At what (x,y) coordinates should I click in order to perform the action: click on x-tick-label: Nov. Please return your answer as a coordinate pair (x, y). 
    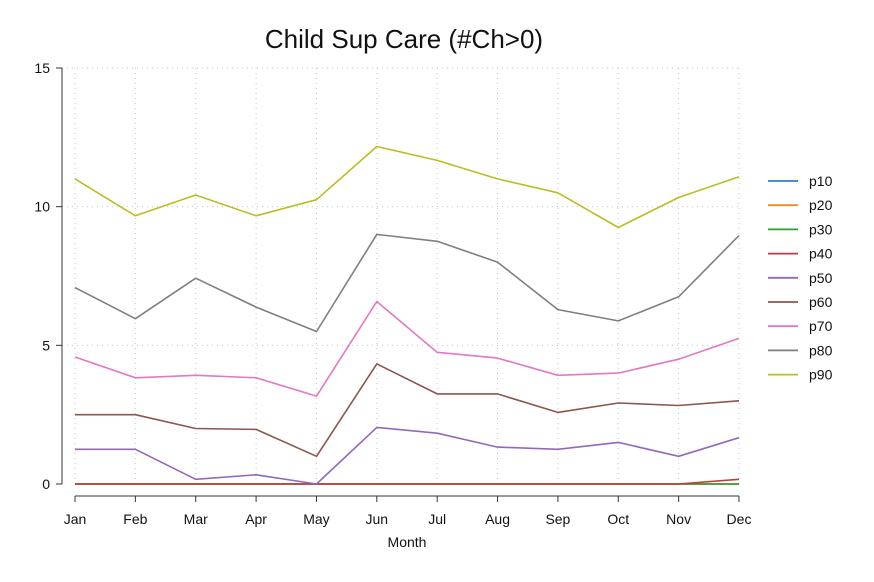
    Looking at the image, I should click on (678, 519).